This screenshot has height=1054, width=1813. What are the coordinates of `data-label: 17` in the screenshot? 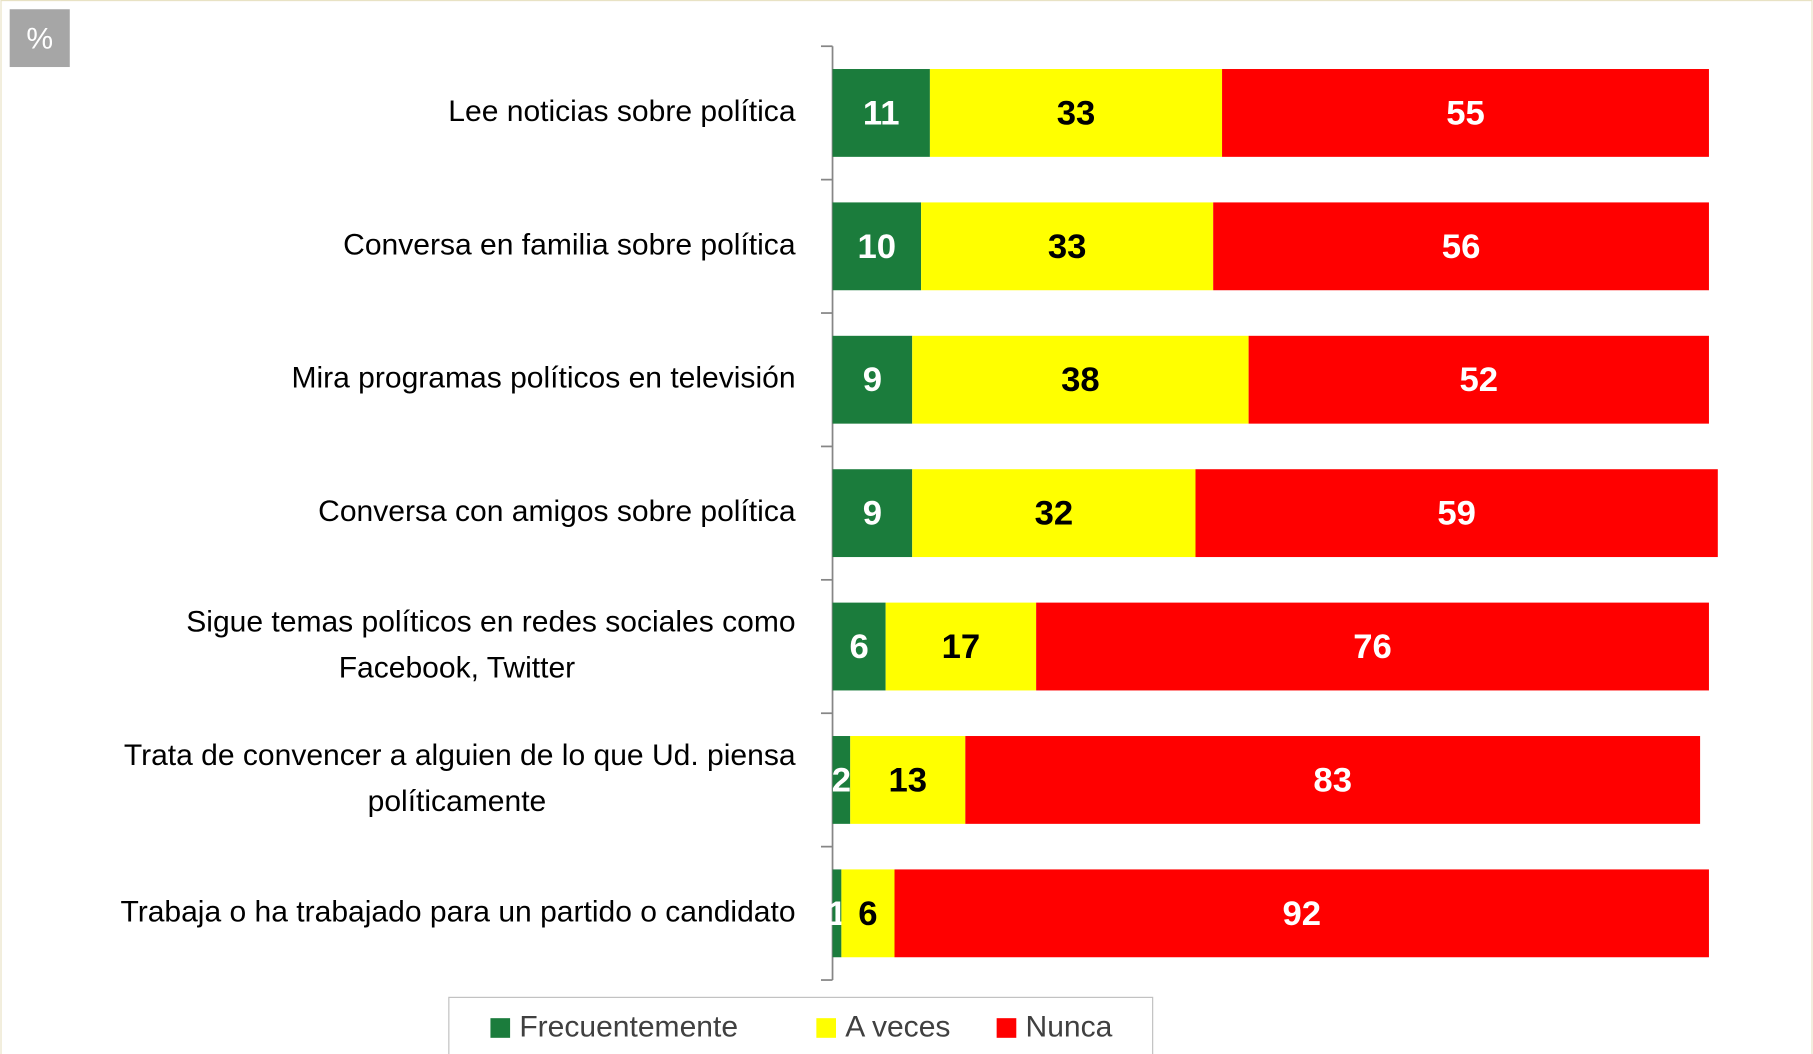 It's located at (961, 647).